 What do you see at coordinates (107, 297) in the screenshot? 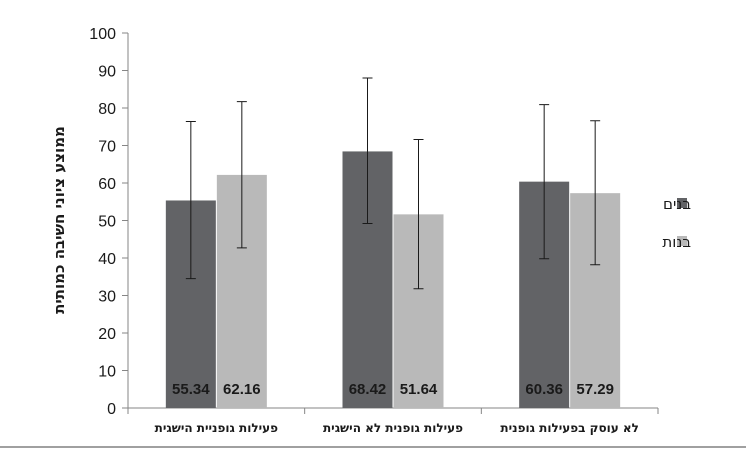
I see `y-tick-label: 30` at bounding box center [107, 297].